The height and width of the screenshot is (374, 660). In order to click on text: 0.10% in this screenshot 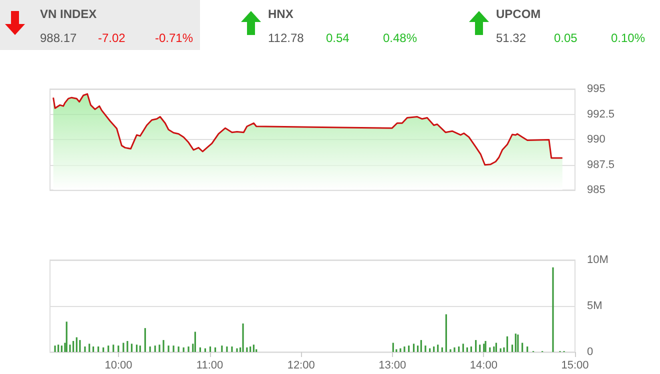, I will do `click(628, 38)`.